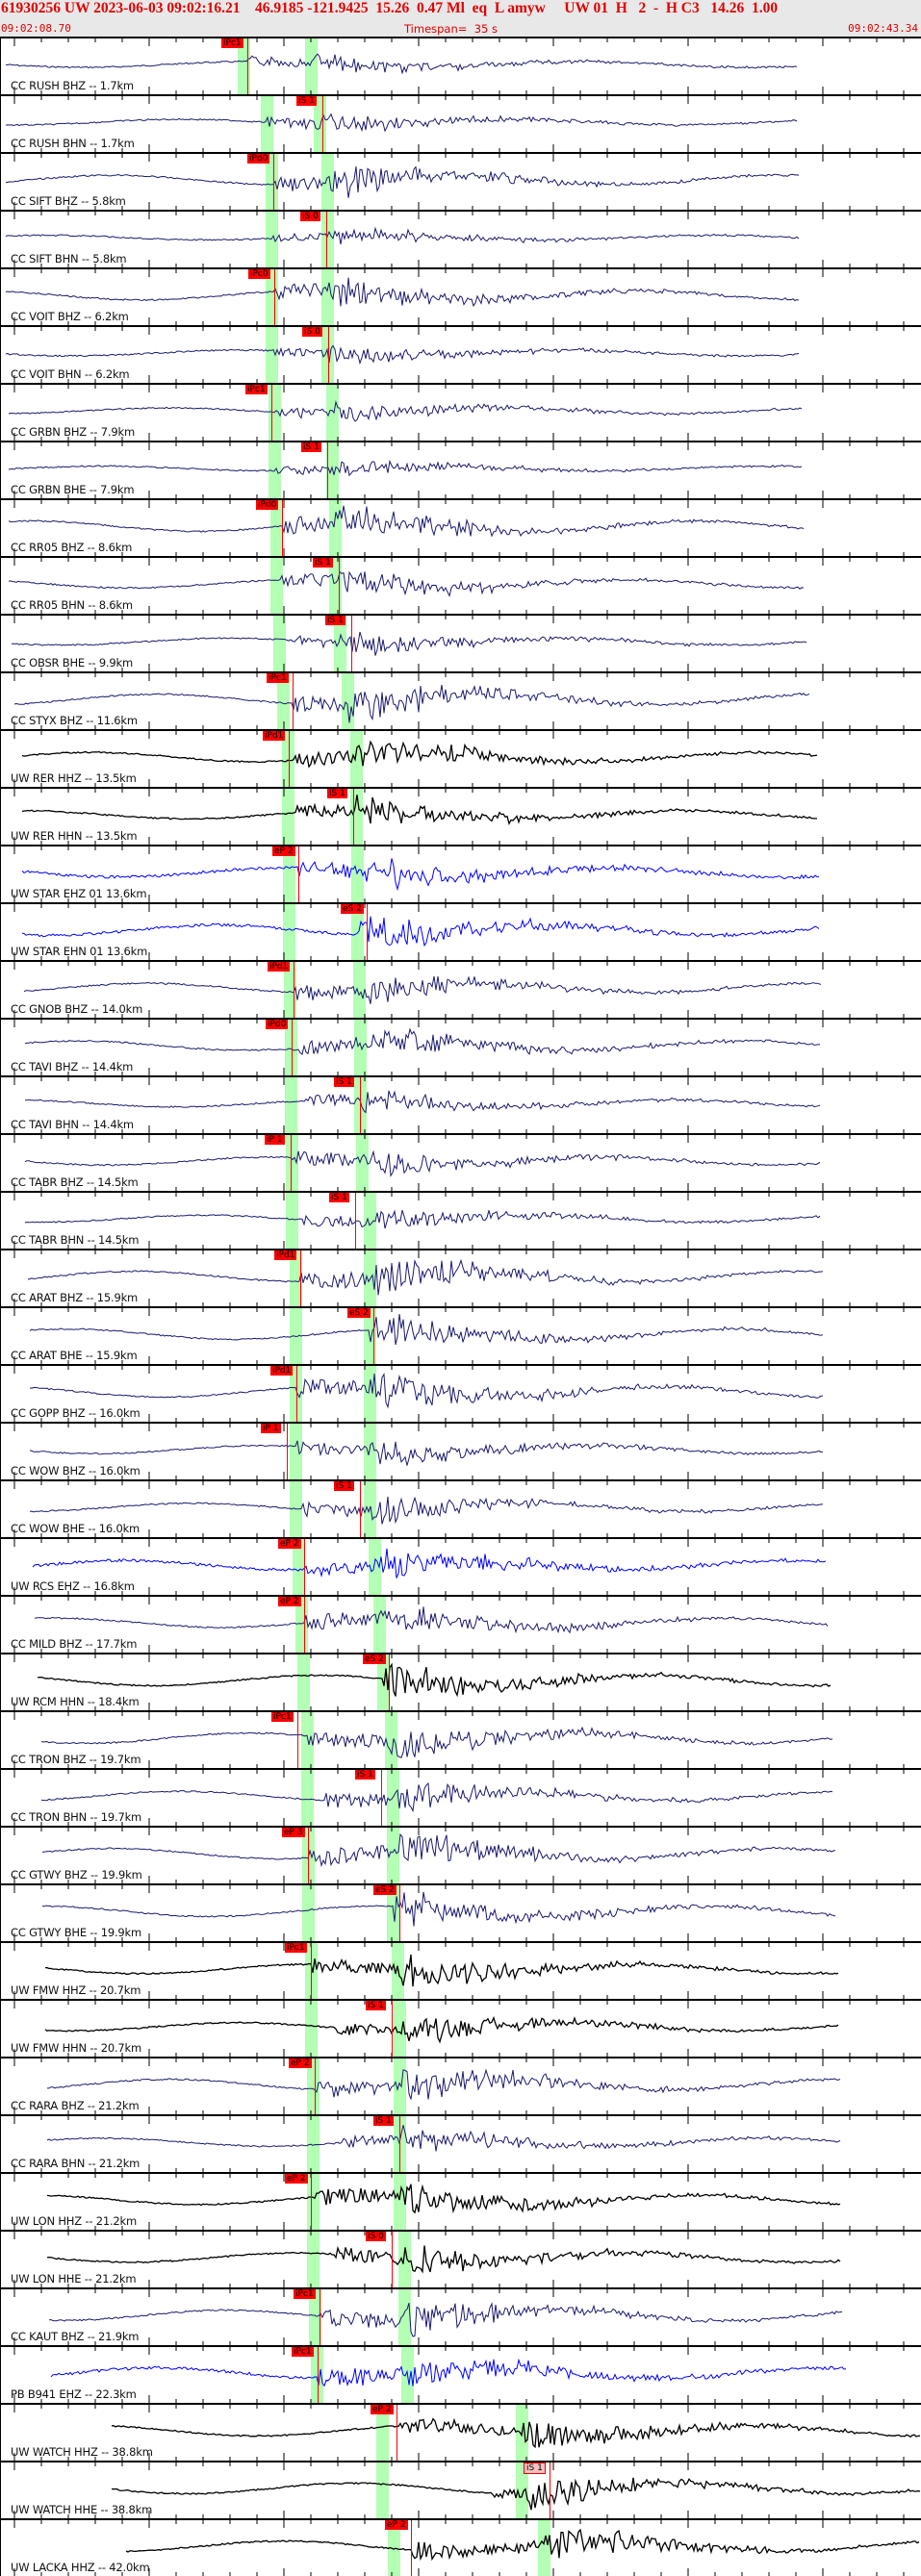 The image size is (921, 2576). What do you see at coordinates (460, 1797) in the screenshot?
I see `trace-row: iS 1 CC TRON BHN -- 19.7km` at bounding box center [460, 1797].